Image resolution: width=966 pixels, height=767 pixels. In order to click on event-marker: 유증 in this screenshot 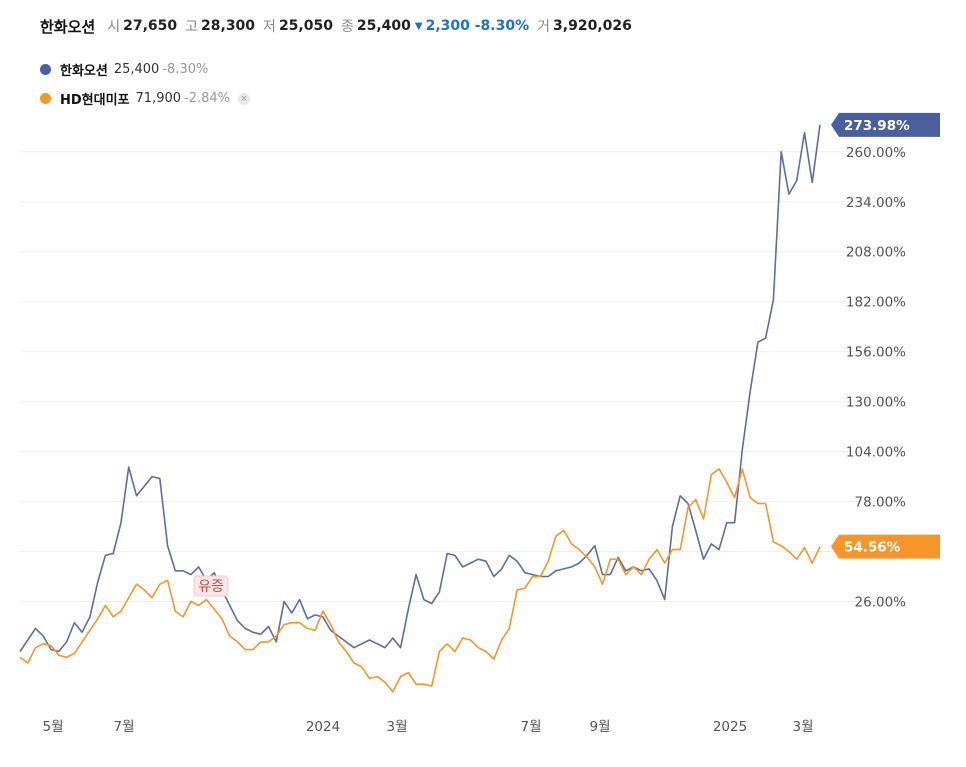, I will do `click(211, 586)`.